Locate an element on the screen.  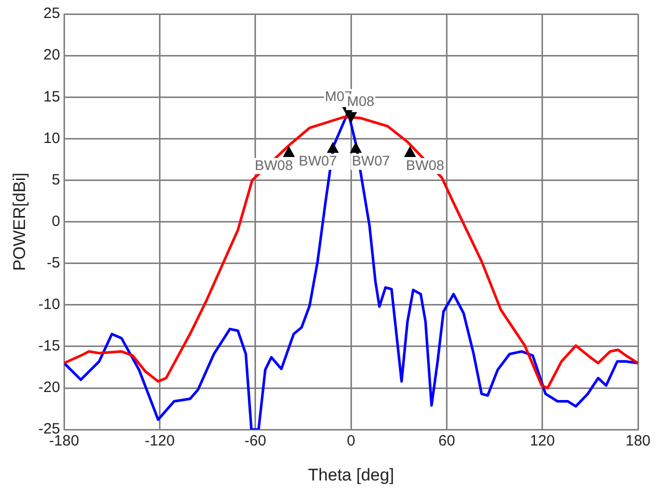
y-tick-label: -10 is located at coordinates (49, 305).